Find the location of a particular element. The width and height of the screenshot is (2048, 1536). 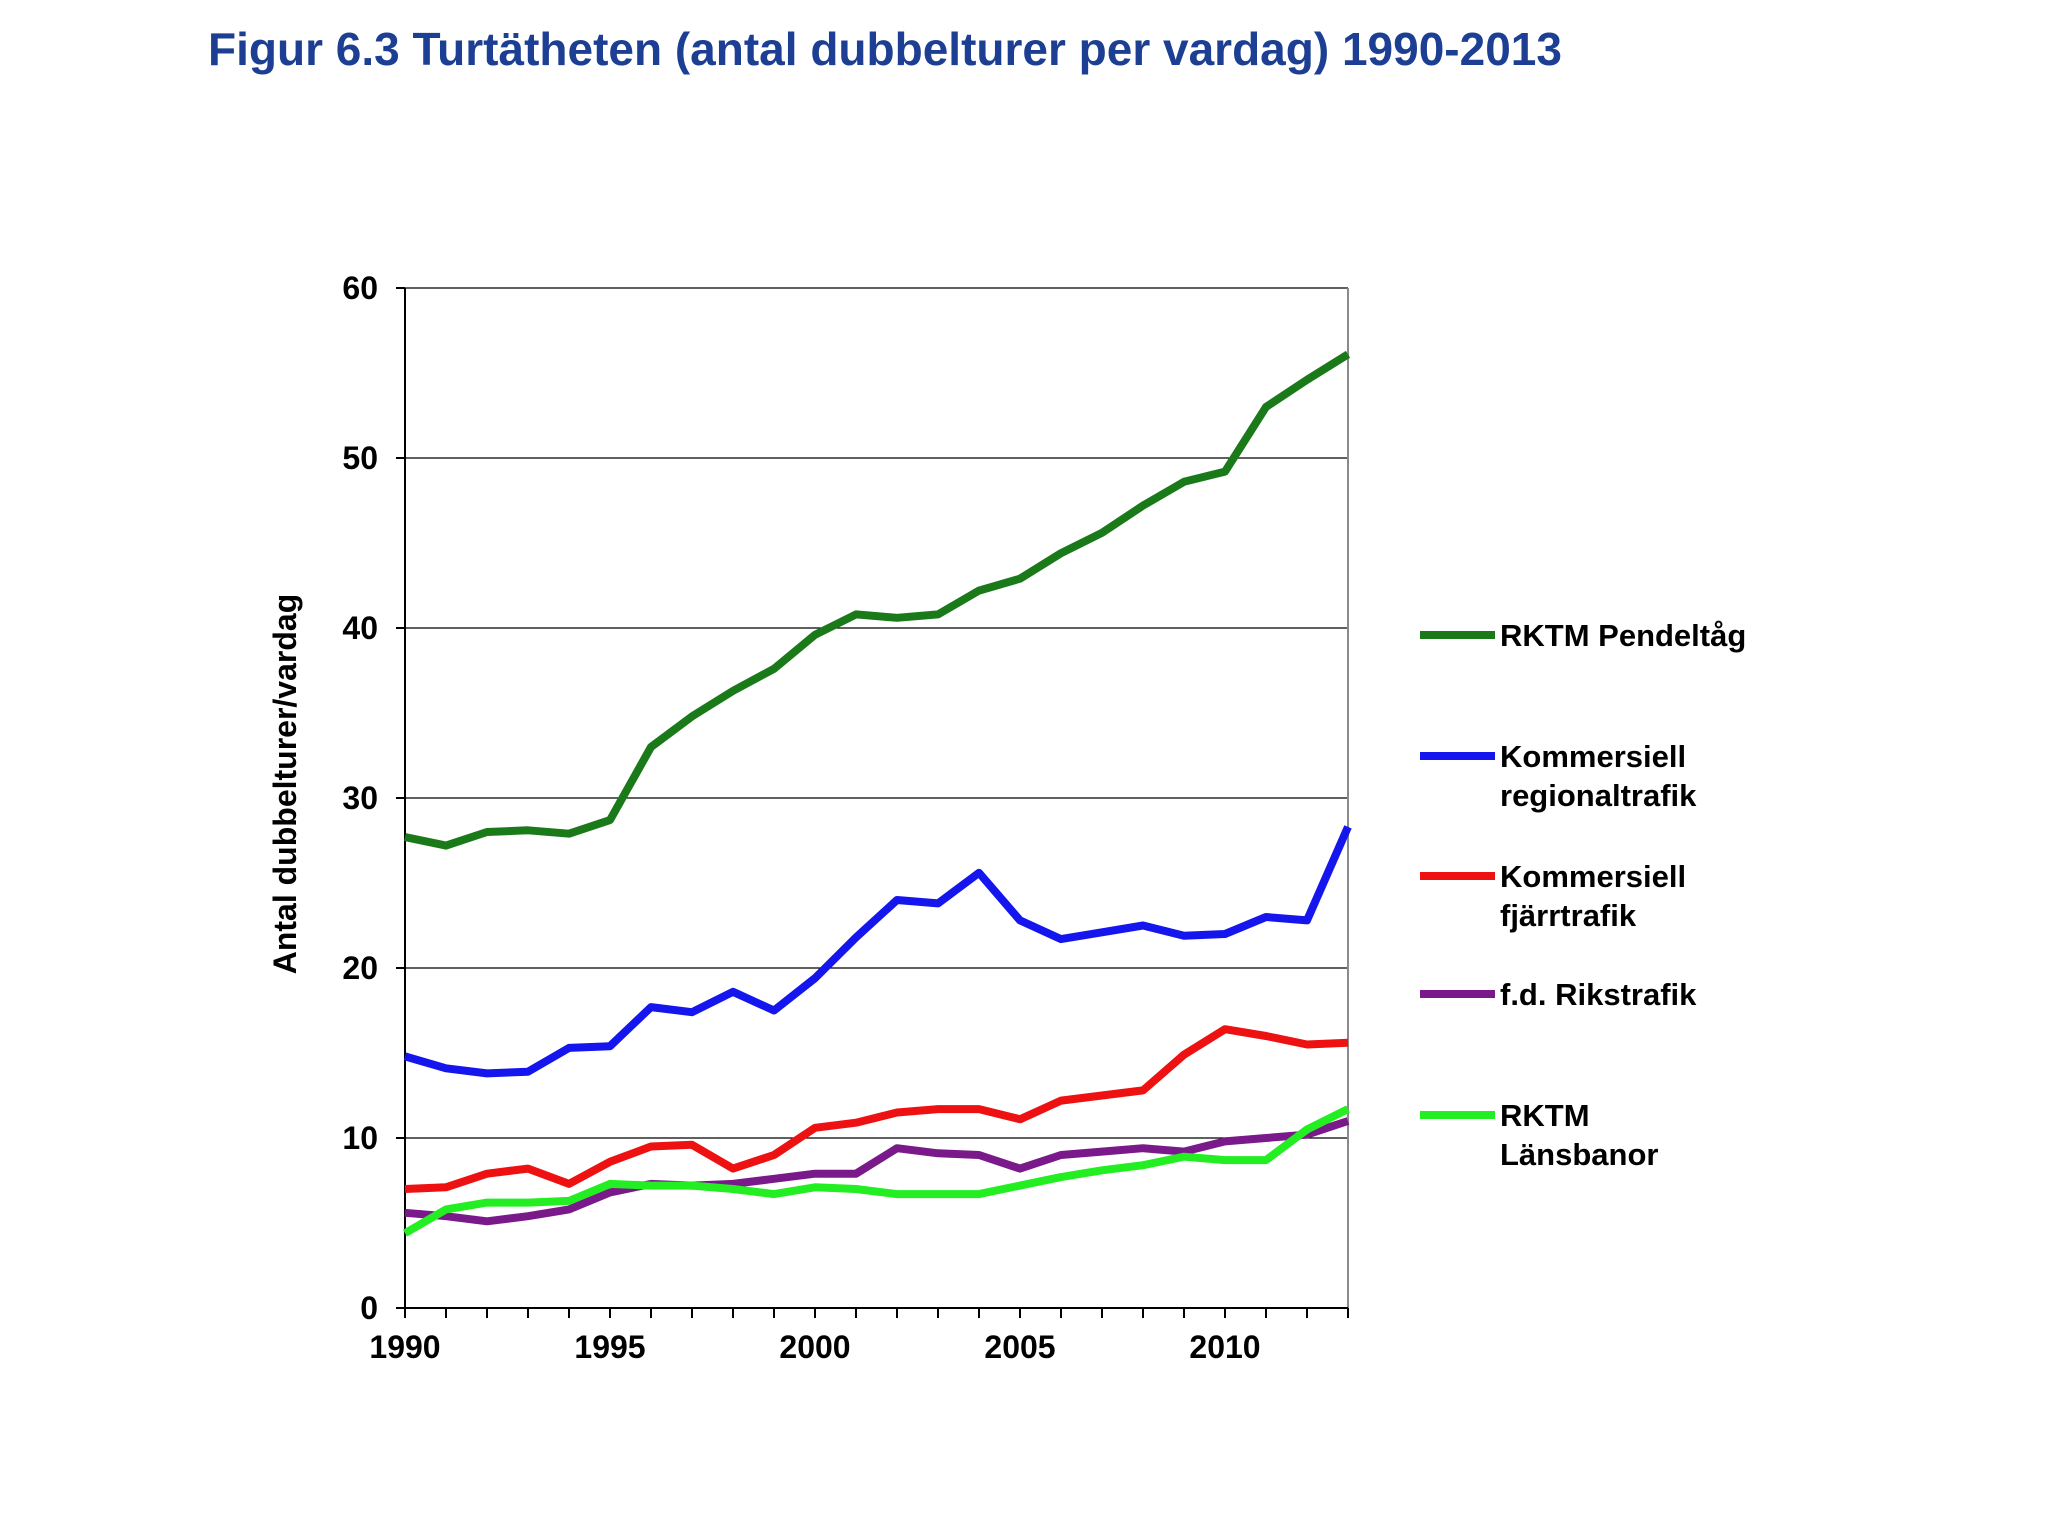

legend-label-1: RKTM Pendeltåg is located at coordinates (1623, 635).